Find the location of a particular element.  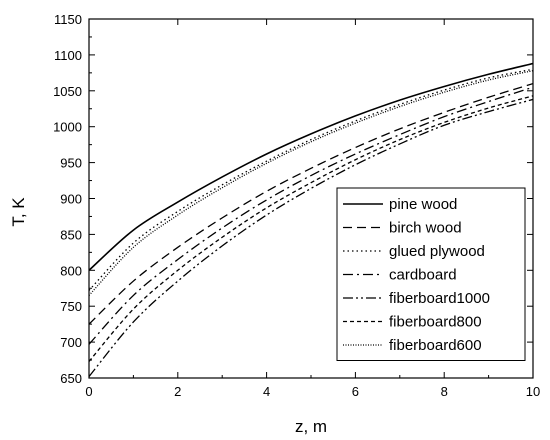

y-tick-label: 1000 is located at coordinates (67, 127).